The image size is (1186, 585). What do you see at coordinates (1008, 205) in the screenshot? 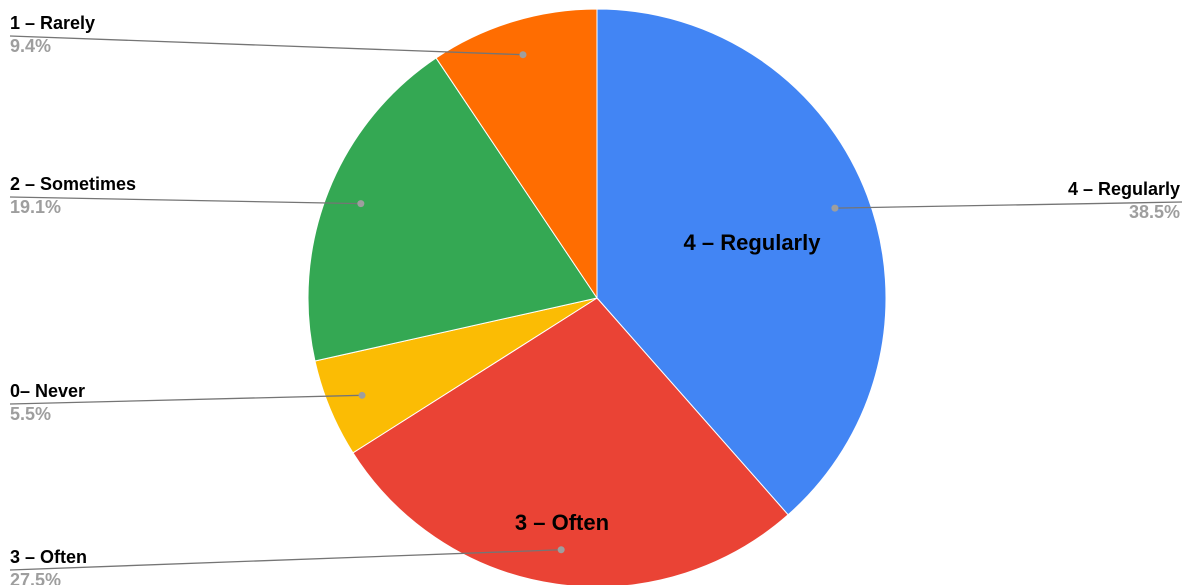
I see `leader-line-4-regularly` at bounding box center [1008, 205].